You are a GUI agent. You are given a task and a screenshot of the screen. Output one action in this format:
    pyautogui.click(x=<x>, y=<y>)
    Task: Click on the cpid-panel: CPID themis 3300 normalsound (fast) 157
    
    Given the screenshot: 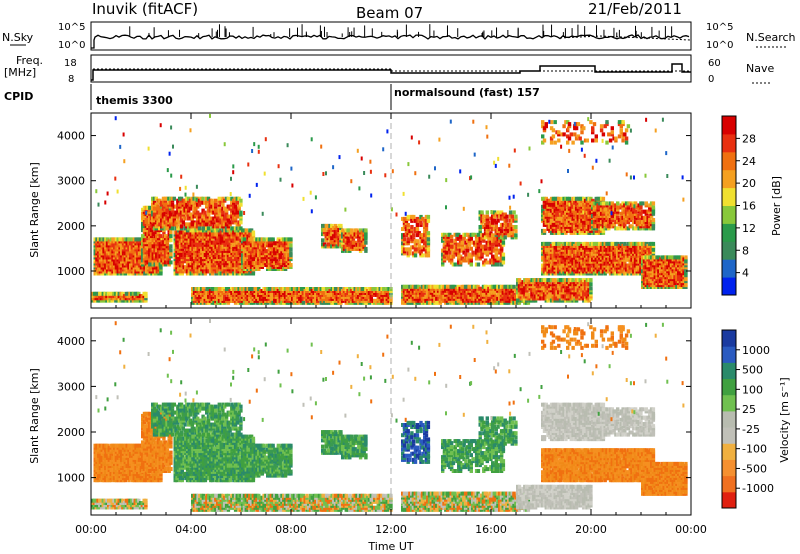 What is the action you would take?
    pyautogui.click(x=272, y=97)
    